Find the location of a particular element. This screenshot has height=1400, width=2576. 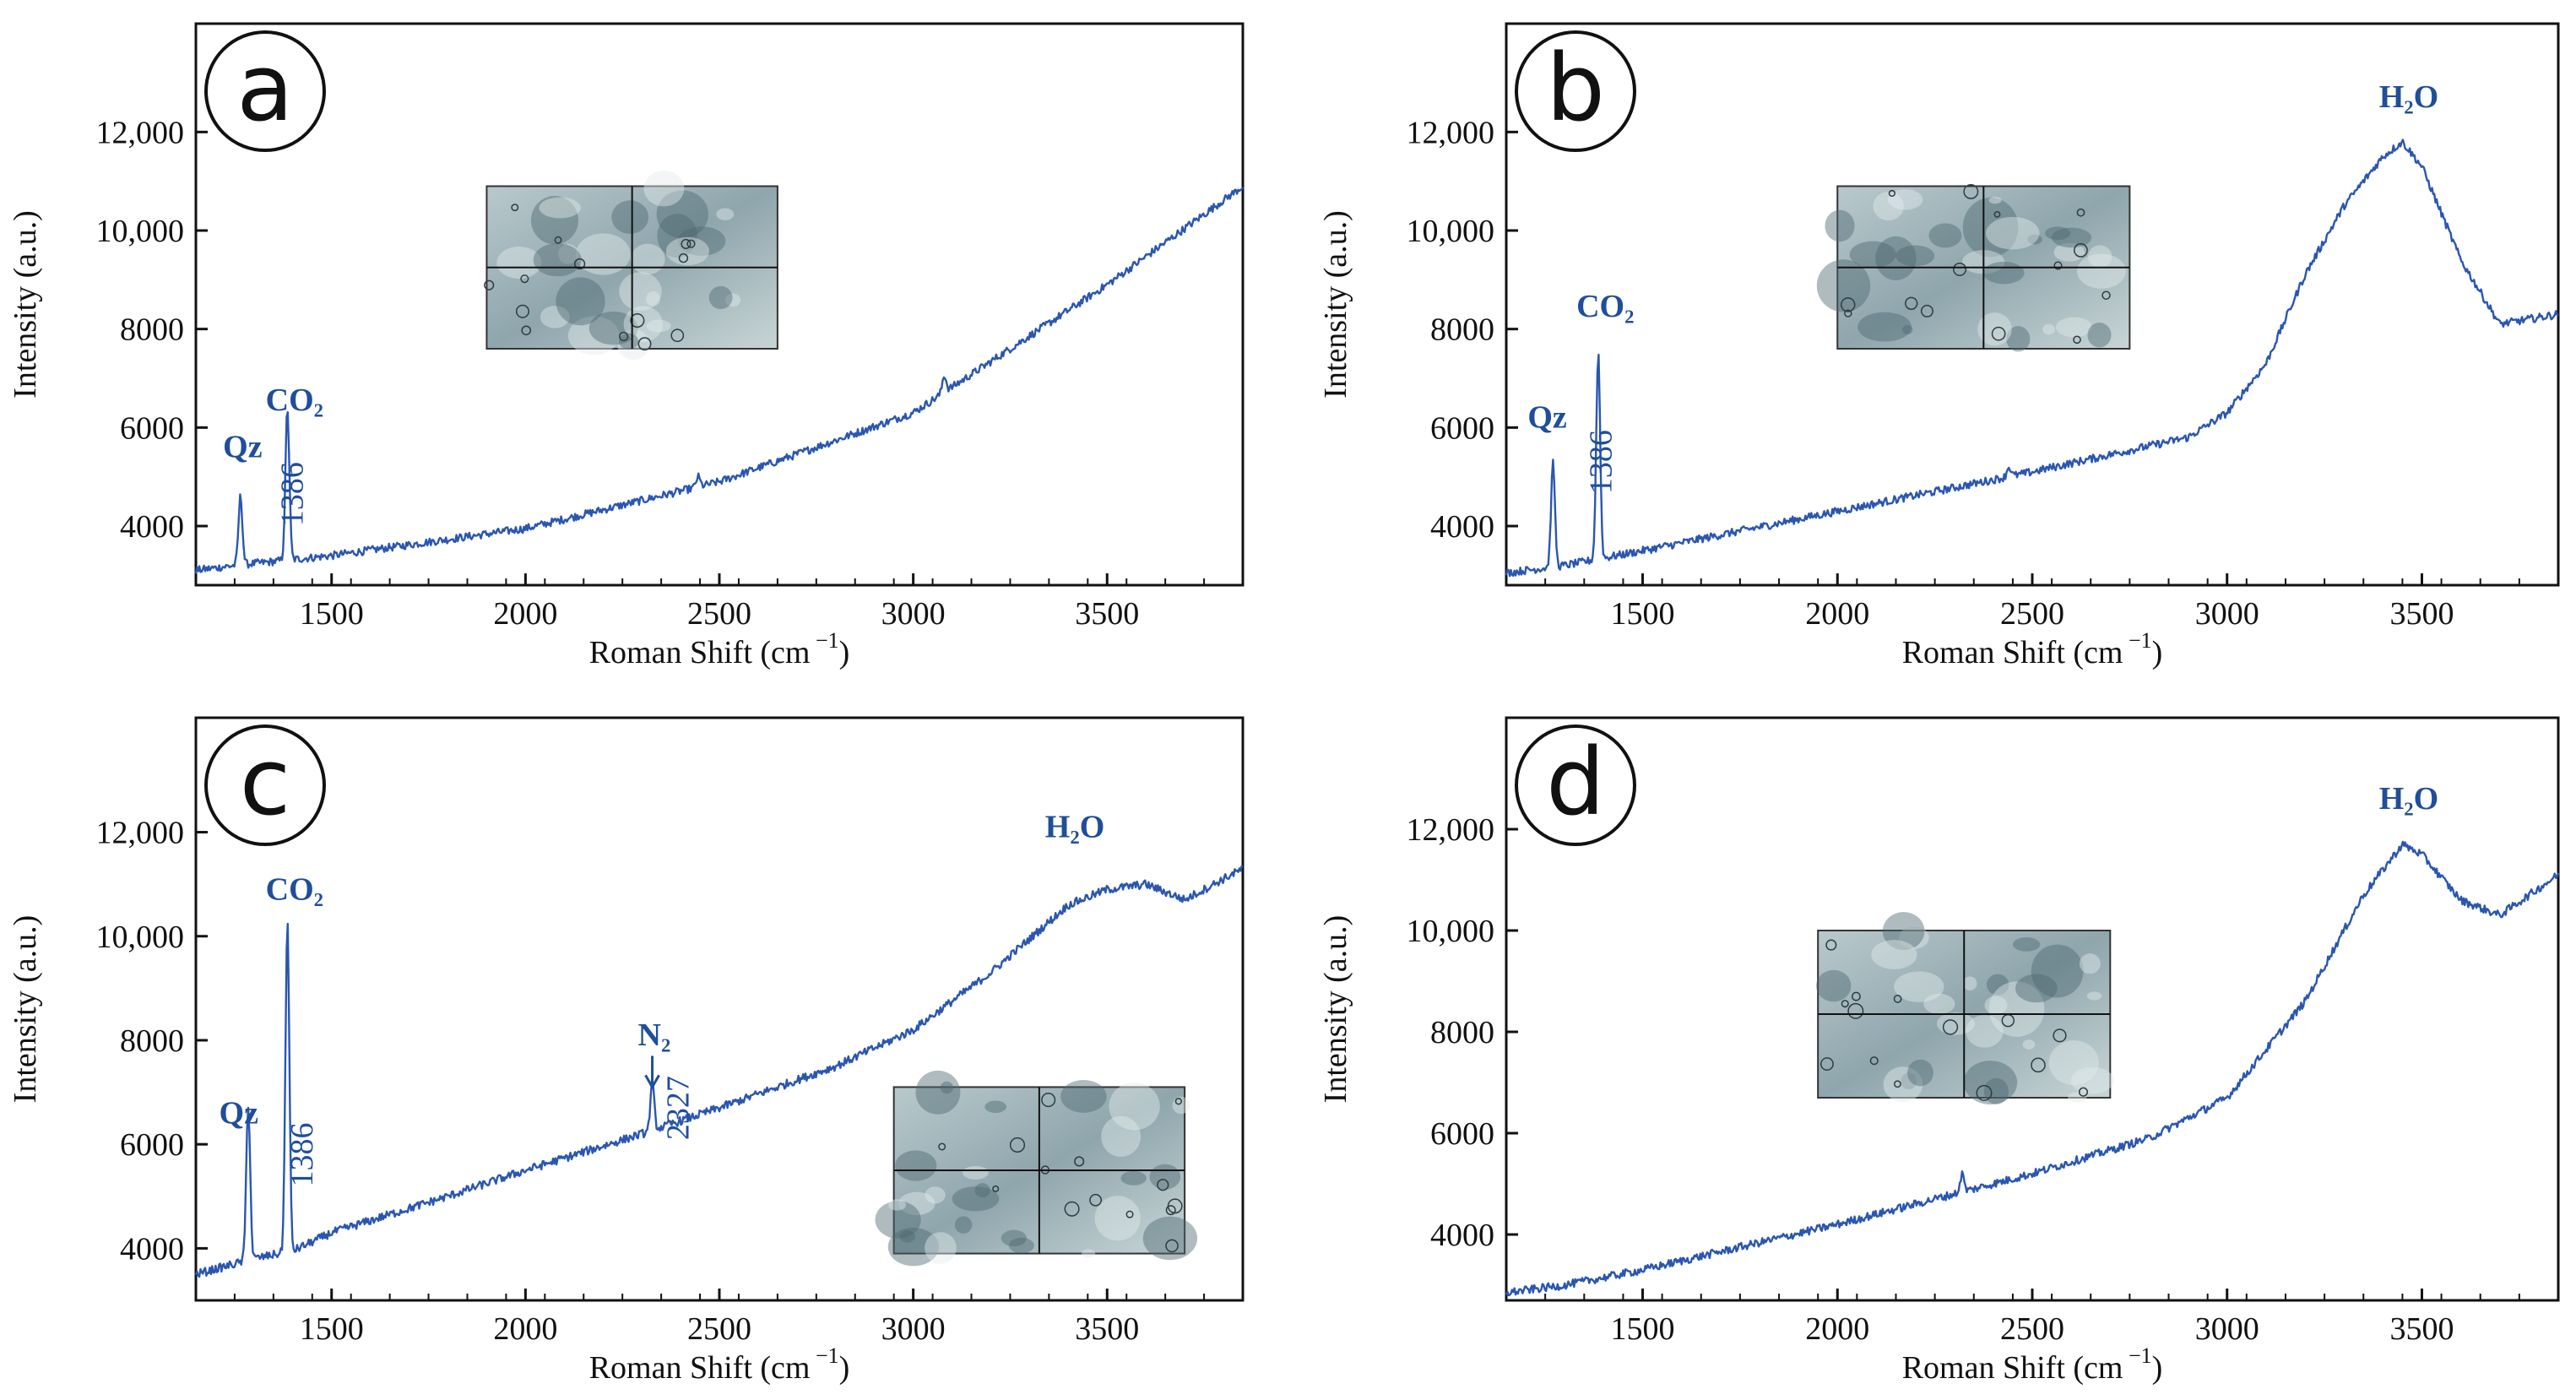

panel-letter: d is located at coordinates (1575, 782).